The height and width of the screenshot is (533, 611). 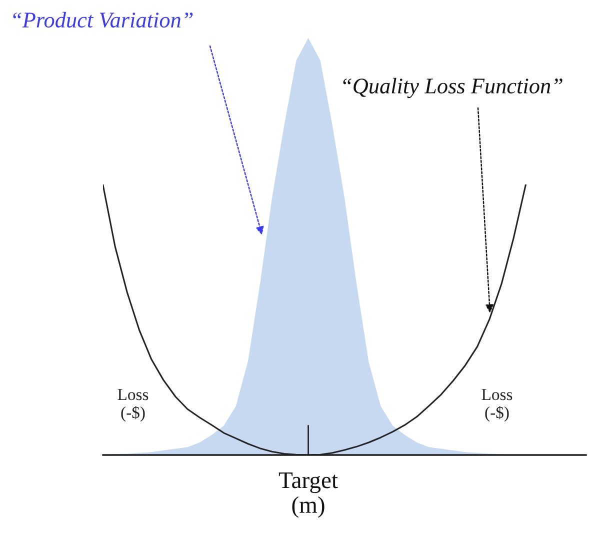 I want to click on annotation: “Quality Loss Function”, so click(x=452, y=88).